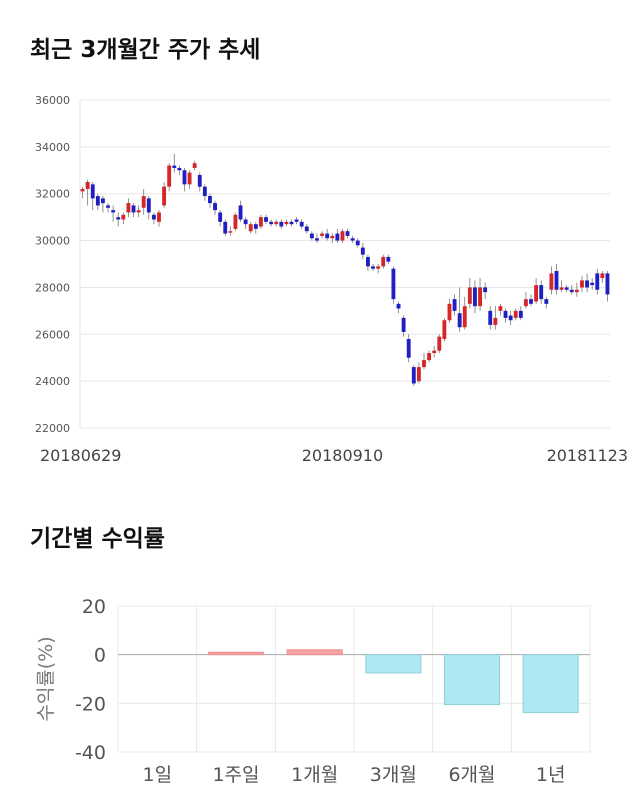 The image size is (640, 810). I want to click on category-label: 1주일, so click(235, 775).